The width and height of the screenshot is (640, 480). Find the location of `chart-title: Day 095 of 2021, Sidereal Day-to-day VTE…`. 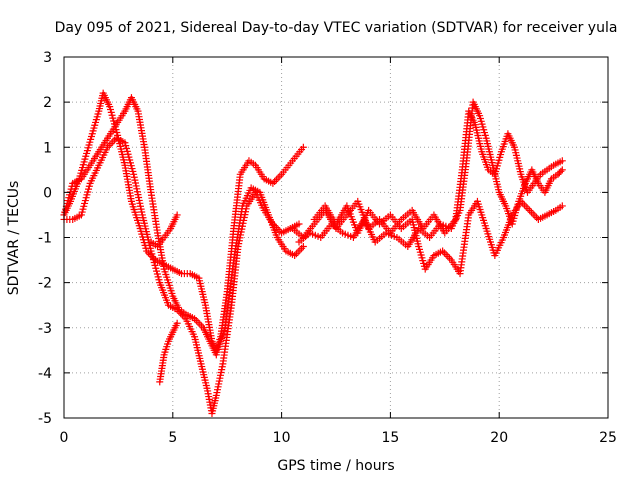

chart-title: Day 095 of 2021, Sidereal Day-to-day VTE… is located at coordinates (336, 28).